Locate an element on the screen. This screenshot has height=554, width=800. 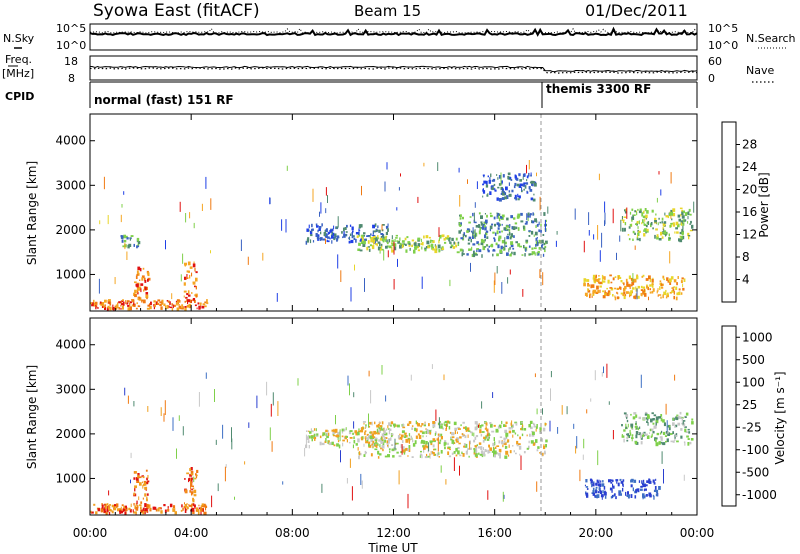
power-ylabel: Slant Range [km] is located at coordinates (32, 213).